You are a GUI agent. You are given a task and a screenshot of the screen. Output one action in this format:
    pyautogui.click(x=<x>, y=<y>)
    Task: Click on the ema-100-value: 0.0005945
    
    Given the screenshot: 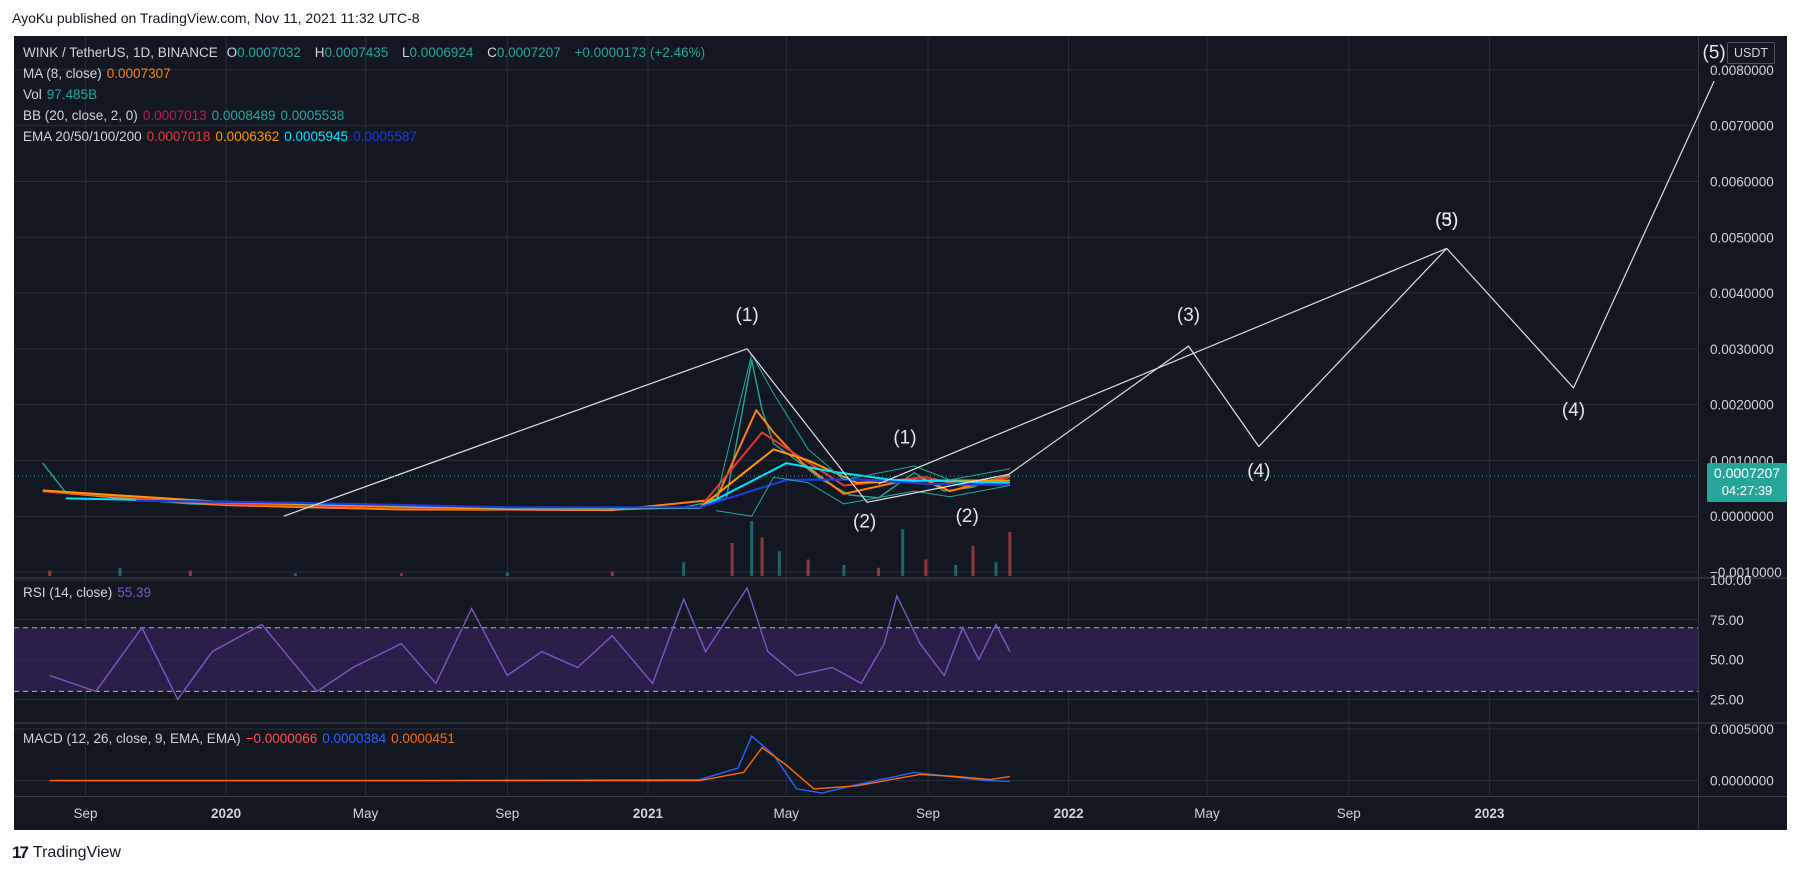 What is the action you would take?
    pyautogui.click(x=316, y=136)
    